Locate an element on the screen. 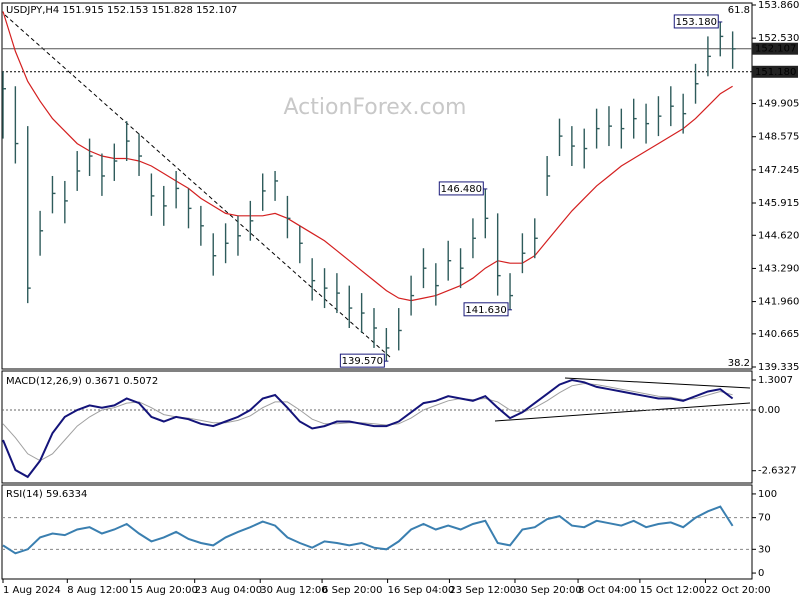 The height and width of the screenshot is (604, 800). annotation-label: 153.180 is located at coordinates (696, 22).